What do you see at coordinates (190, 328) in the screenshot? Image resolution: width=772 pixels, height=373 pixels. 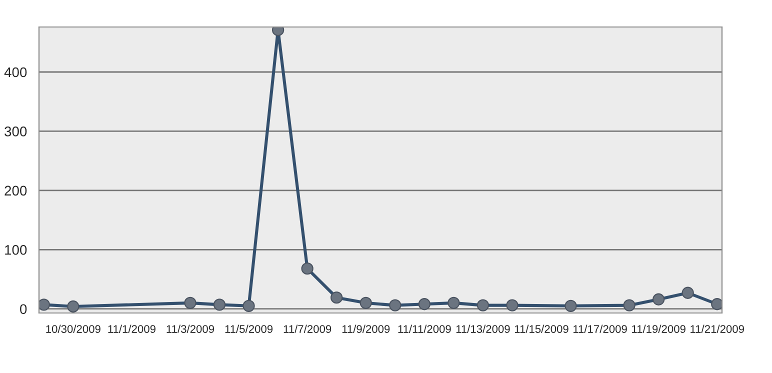 I see `x-tick-label: 11/3/2009` at bounding box center [190, 328].